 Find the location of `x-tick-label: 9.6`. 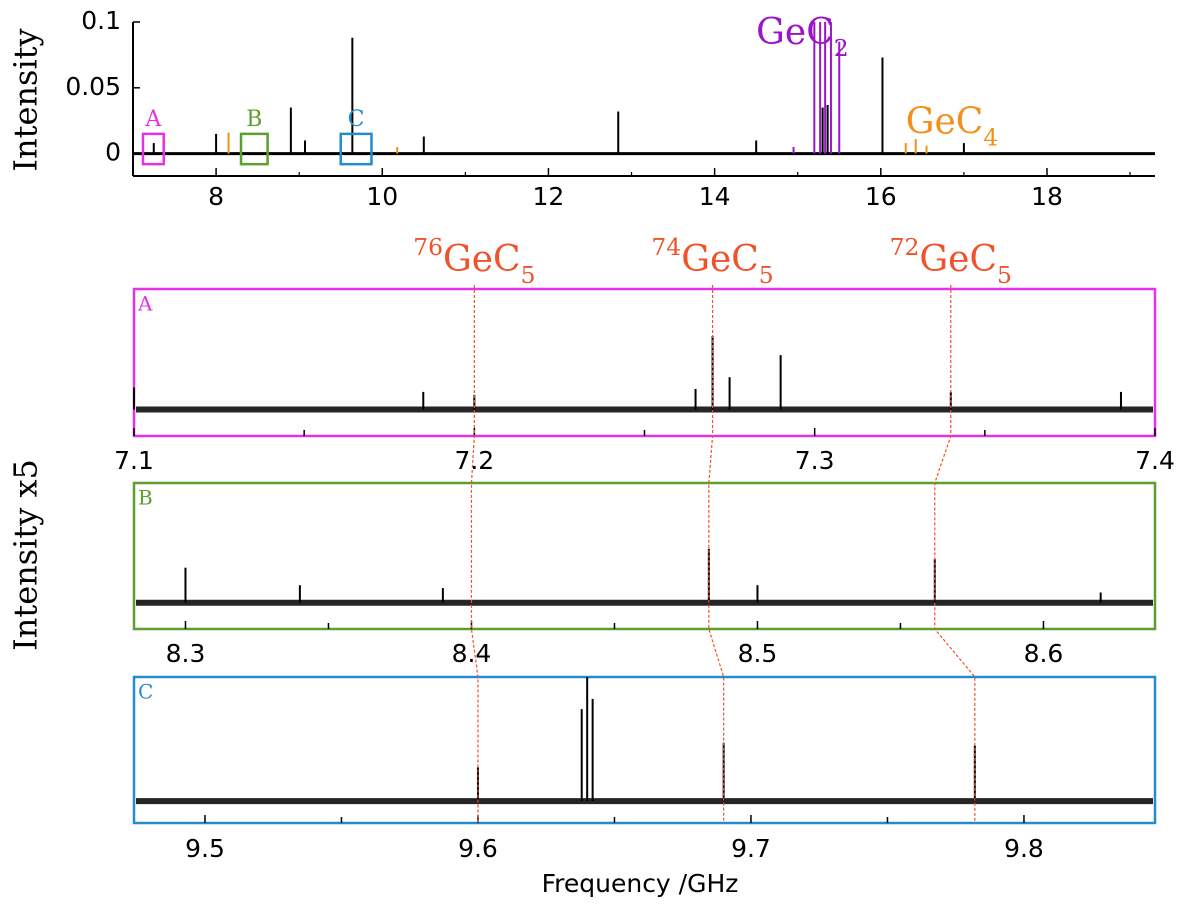

x-tick-label: 9.6 is located at coordinates (478, 848).